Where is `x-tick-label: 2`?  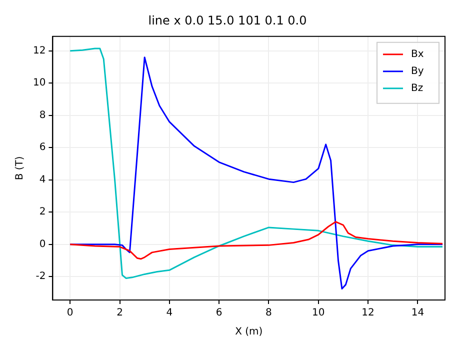
x-tick-label: 2 is located at coordinates (119, 313).